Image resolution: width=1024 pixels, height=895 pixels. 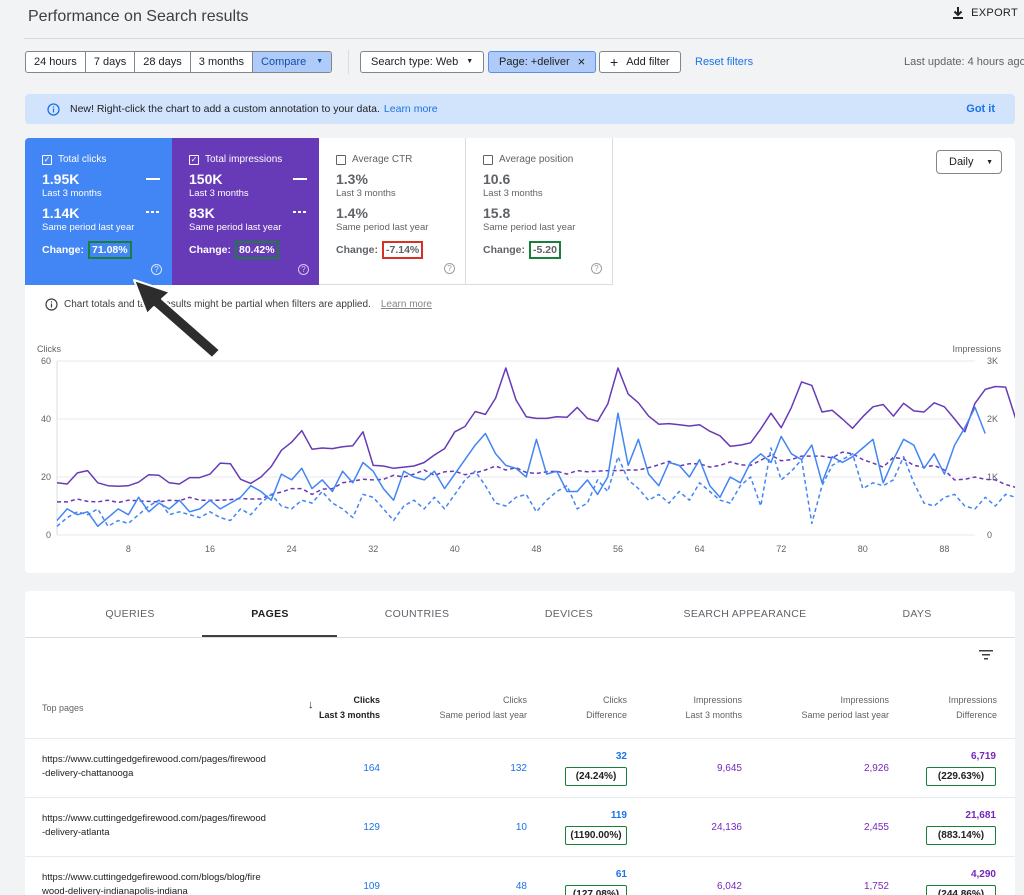 What do you see at coordinates (222, 62) in the screenshot?
I see `range-3-months: 3 months` at bounding box center [222, 62].